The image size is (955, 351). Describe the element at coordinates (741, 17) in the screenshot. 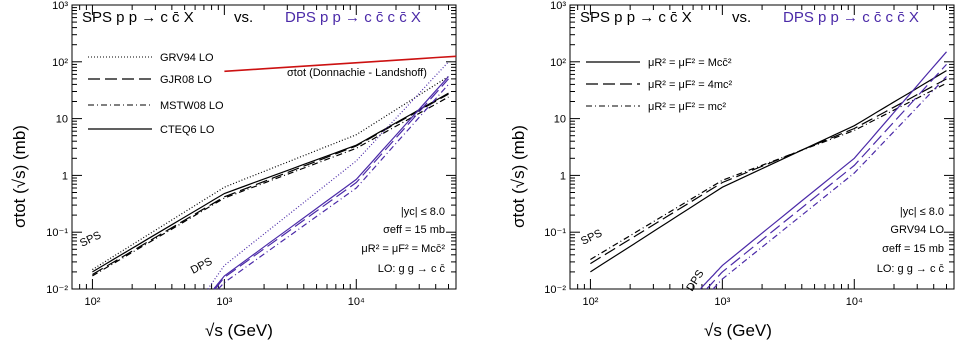

I see `right-title-vs: vs.` at that location.